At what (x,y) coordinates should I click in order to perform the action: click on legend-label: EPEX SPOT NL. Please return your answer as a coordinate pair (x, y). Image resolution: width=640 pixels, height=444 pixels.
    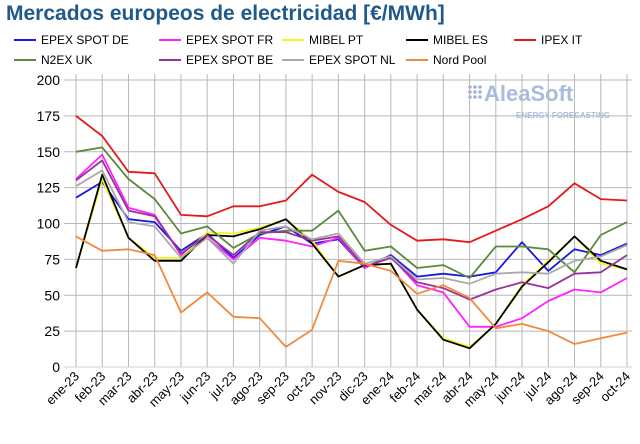
    Looking at the image, I should click on (352, 60).